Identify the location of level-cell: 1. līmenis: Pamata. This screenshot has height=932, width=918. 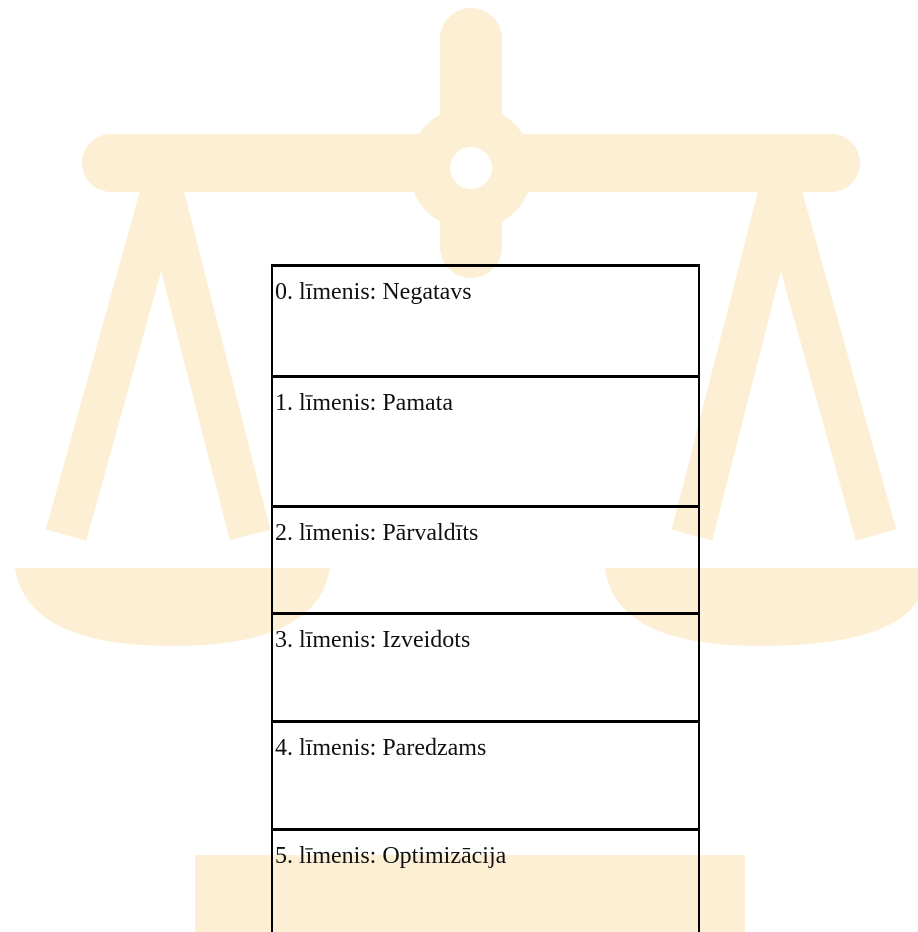
(485, 441).